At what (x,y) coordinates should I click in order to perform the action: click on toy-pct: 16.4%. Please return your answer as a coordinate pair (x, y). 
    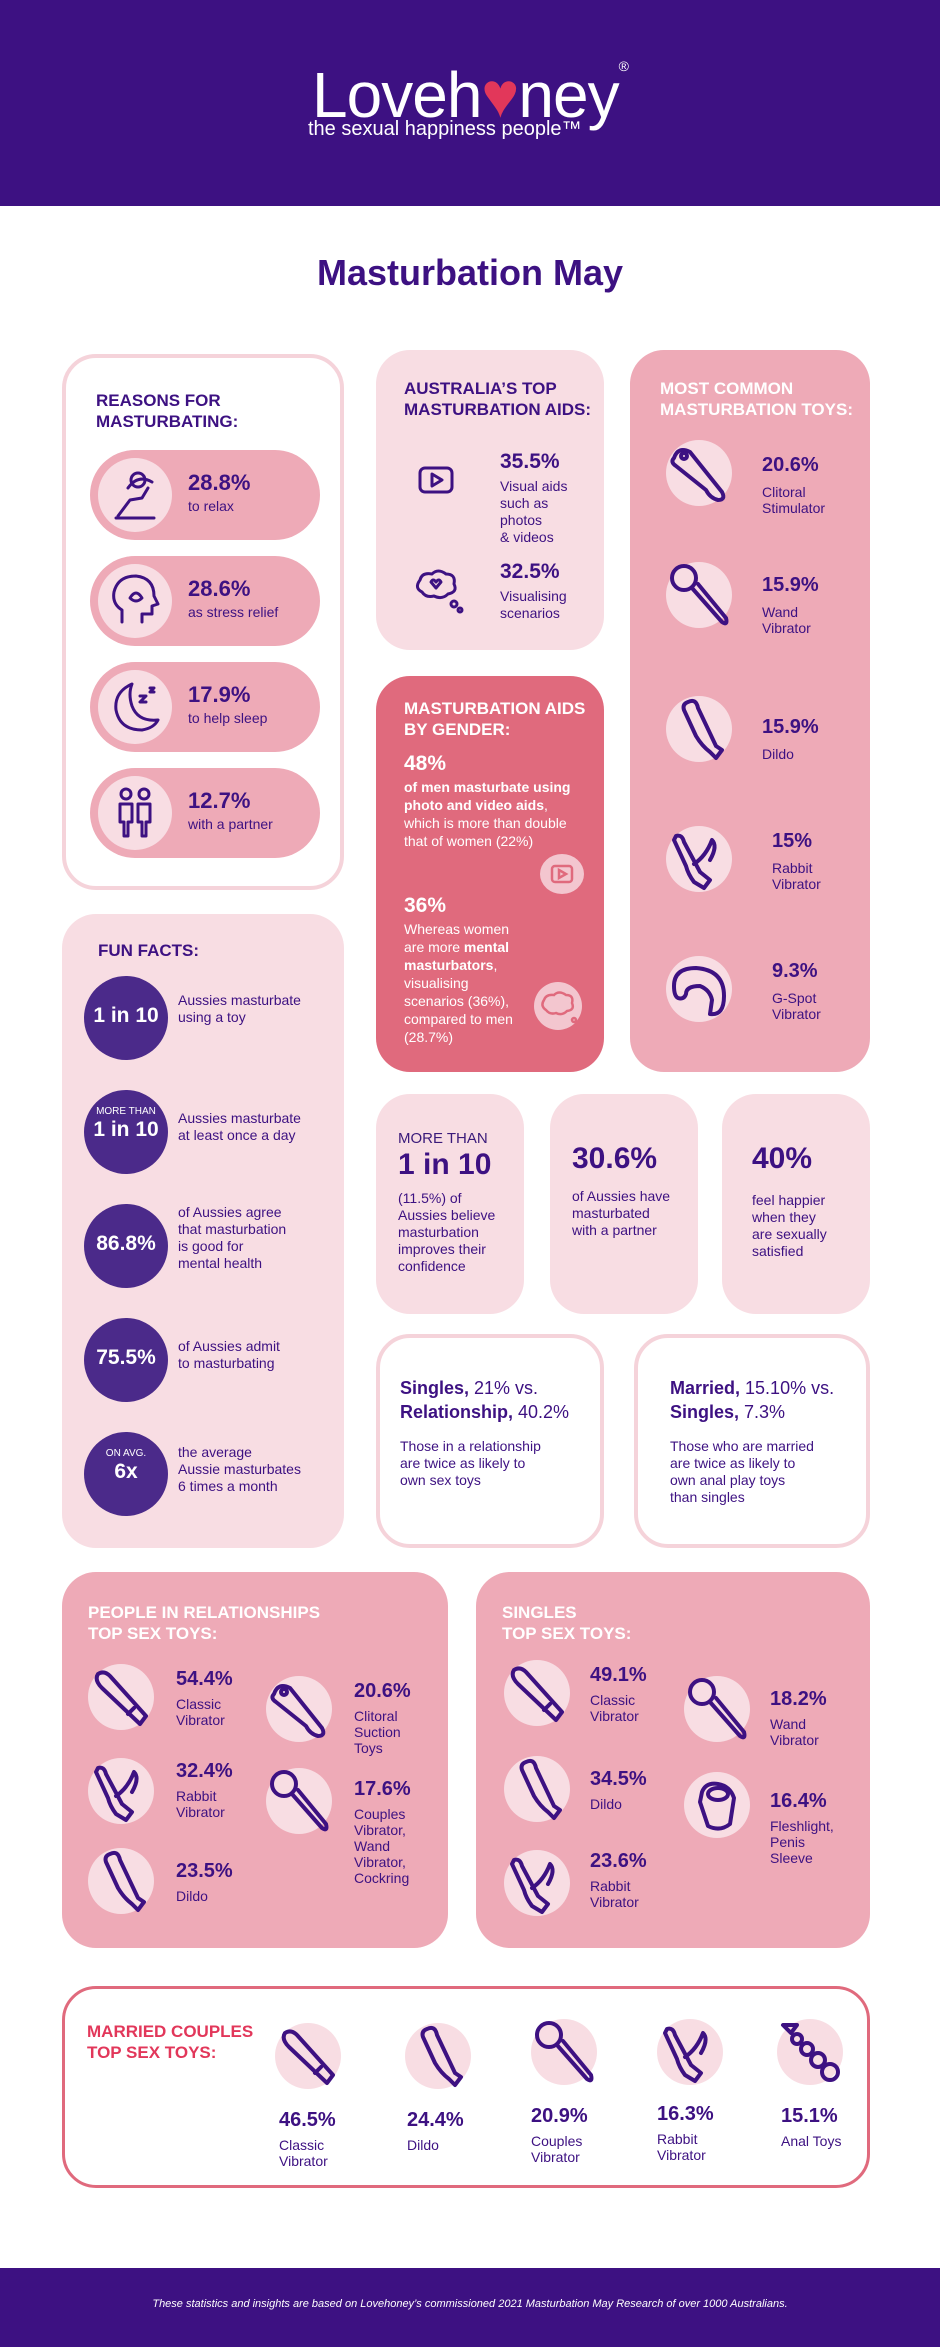
    Looking at the image, I should click on (798, 1801).